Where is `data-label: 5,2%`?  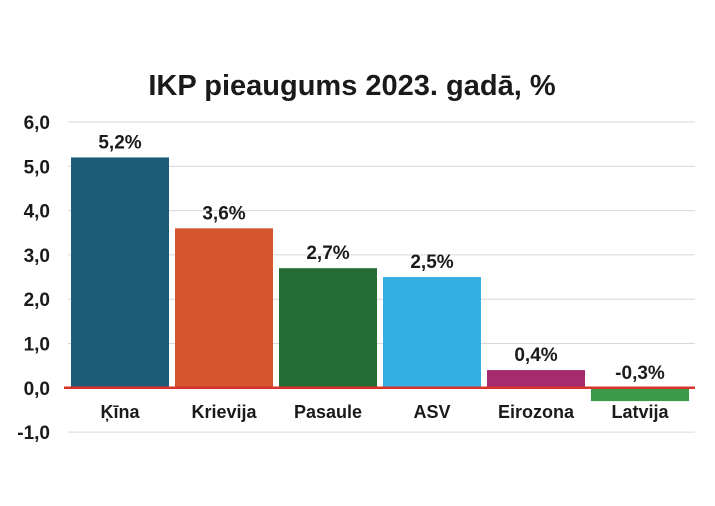
data-label: 5,2% is located at coordinates (119, 142).